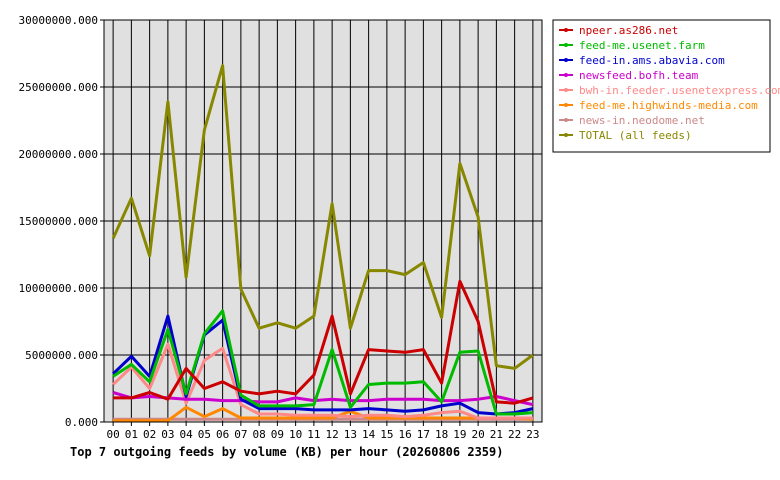 The width and height of the screenshot is (780, 480). I want to click on y-tick-label: 15000000.000, so click(58, 221).